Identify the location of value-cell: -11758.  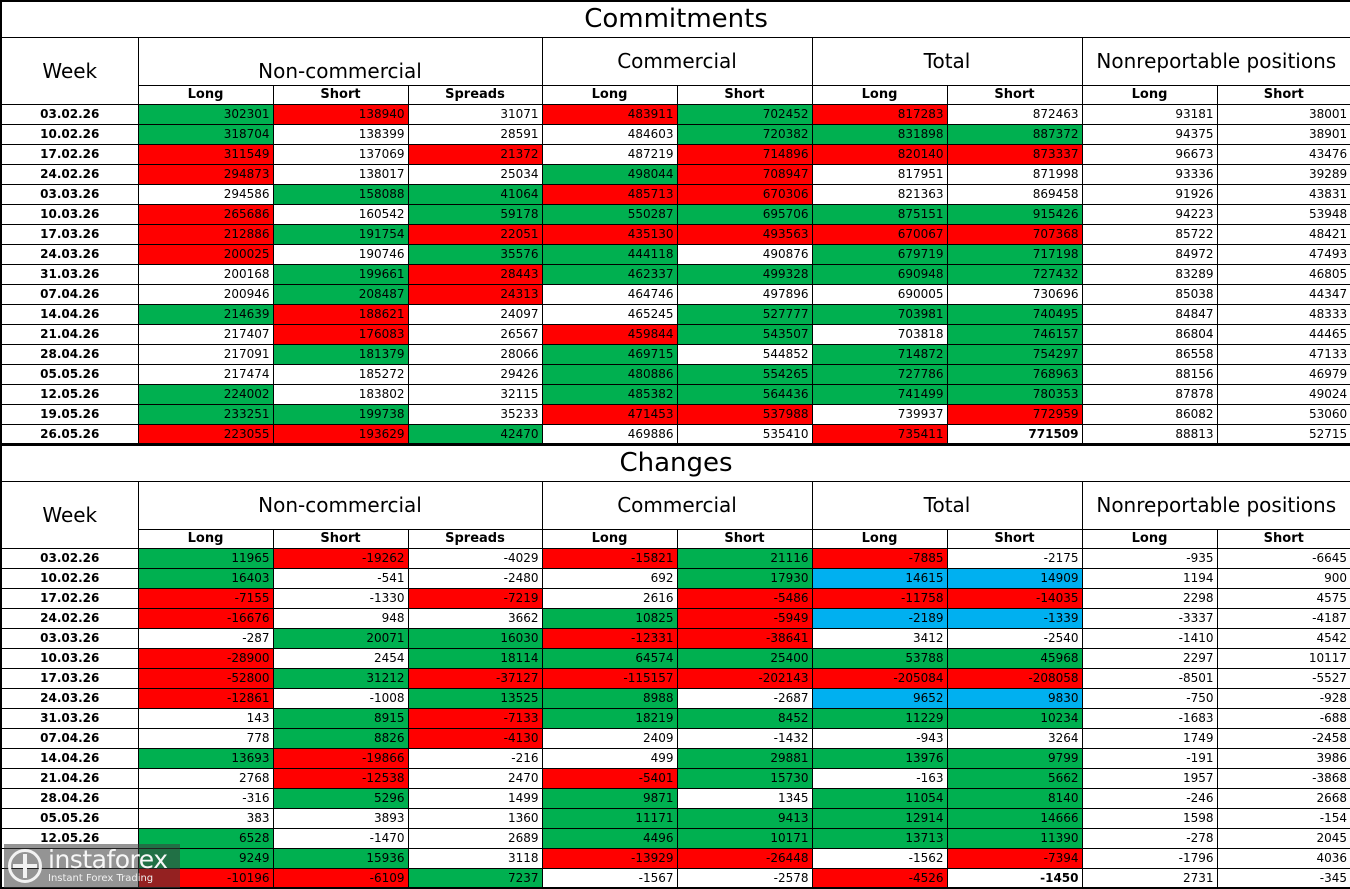
(879, 598).